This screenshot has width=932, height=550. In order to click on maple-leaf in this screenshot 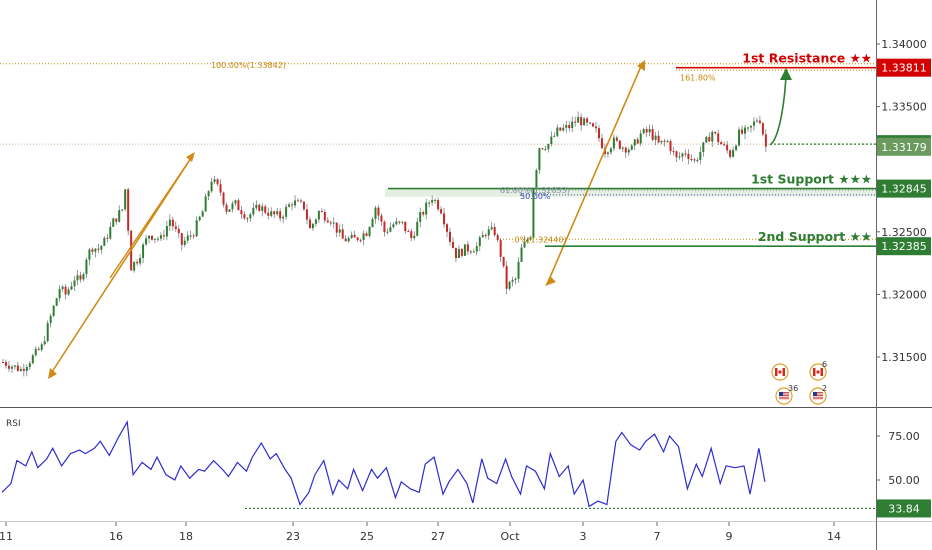, I will do `click(780, 372)`.